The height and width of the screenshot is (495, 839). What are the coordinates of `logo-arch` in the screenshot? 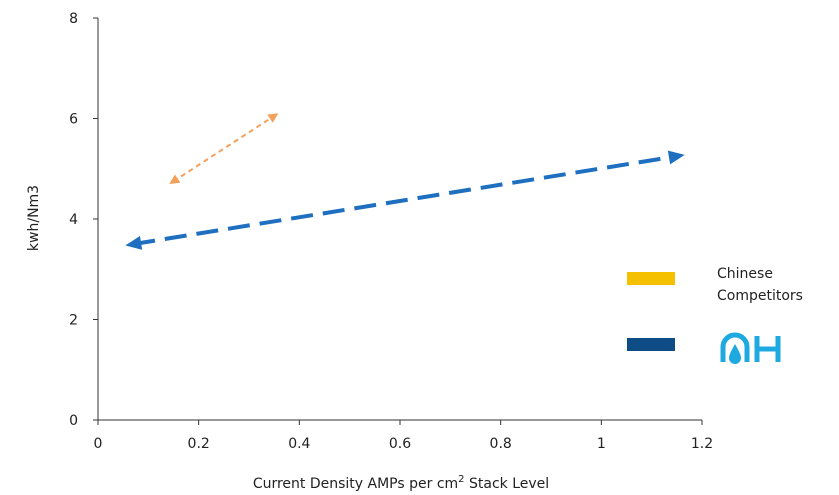 It's located at (735, 347).